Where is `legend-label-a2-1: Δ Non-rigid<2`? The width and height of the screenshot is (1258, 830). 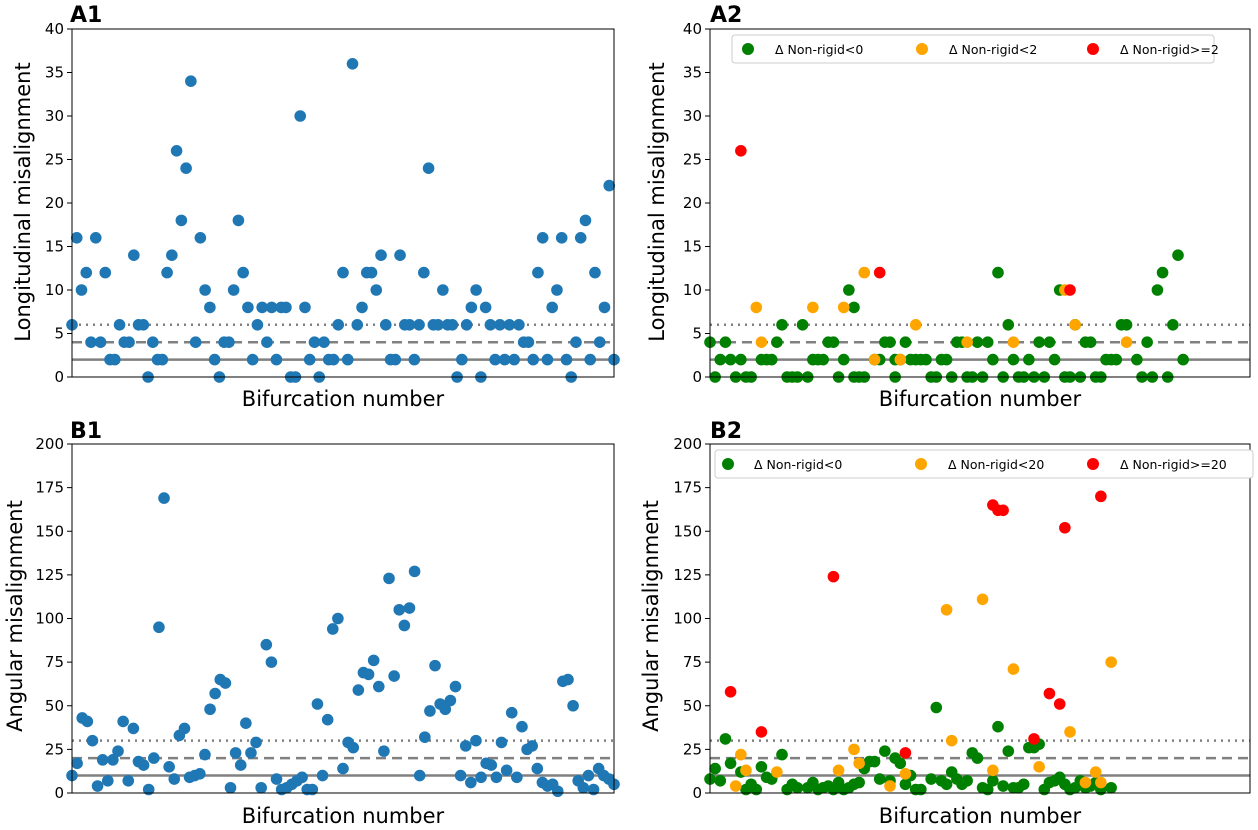 legend-label-a2-1: Δ Non-rigid<2 is located at coordinates (993, 49).